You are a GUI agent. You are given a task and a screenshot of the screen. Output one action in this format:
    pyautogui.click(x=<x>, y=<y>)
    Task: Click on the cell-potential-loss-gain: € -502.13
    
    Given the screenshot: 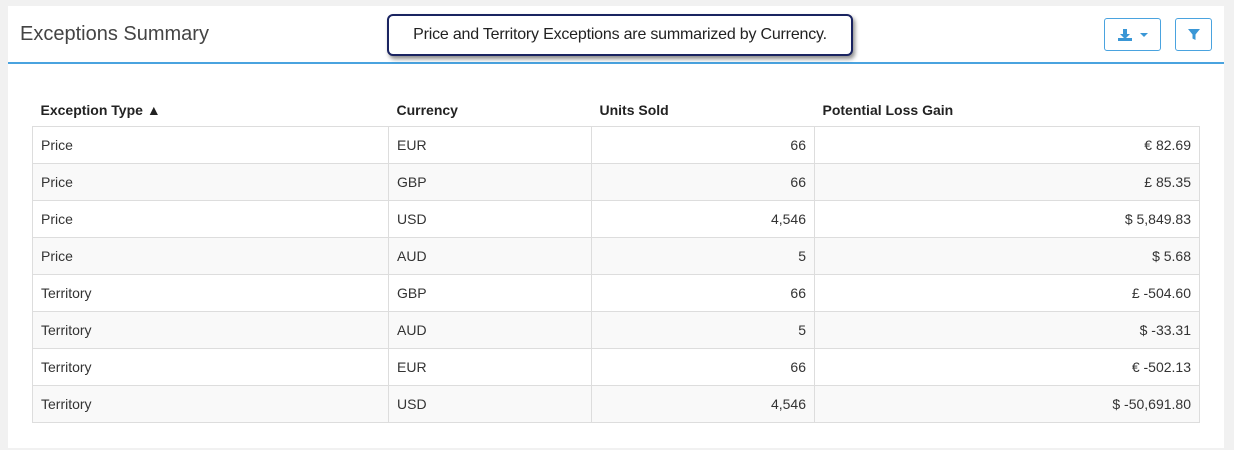 What is the action you would take?
    pyautogui.click(x=1007, y=367)
    